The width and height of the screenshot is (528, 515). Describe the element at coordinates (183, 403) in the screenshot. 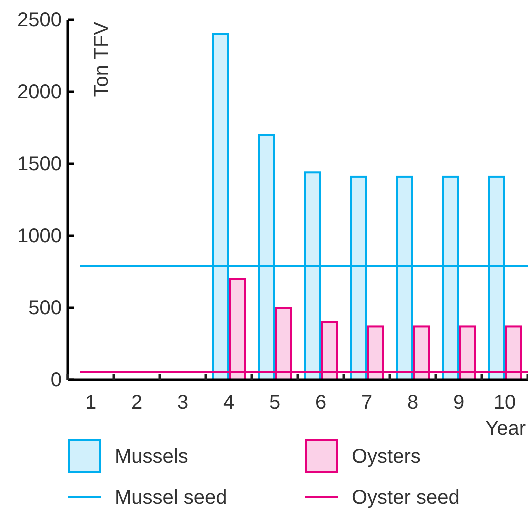

I see `x-tick-label: 3` at that location.